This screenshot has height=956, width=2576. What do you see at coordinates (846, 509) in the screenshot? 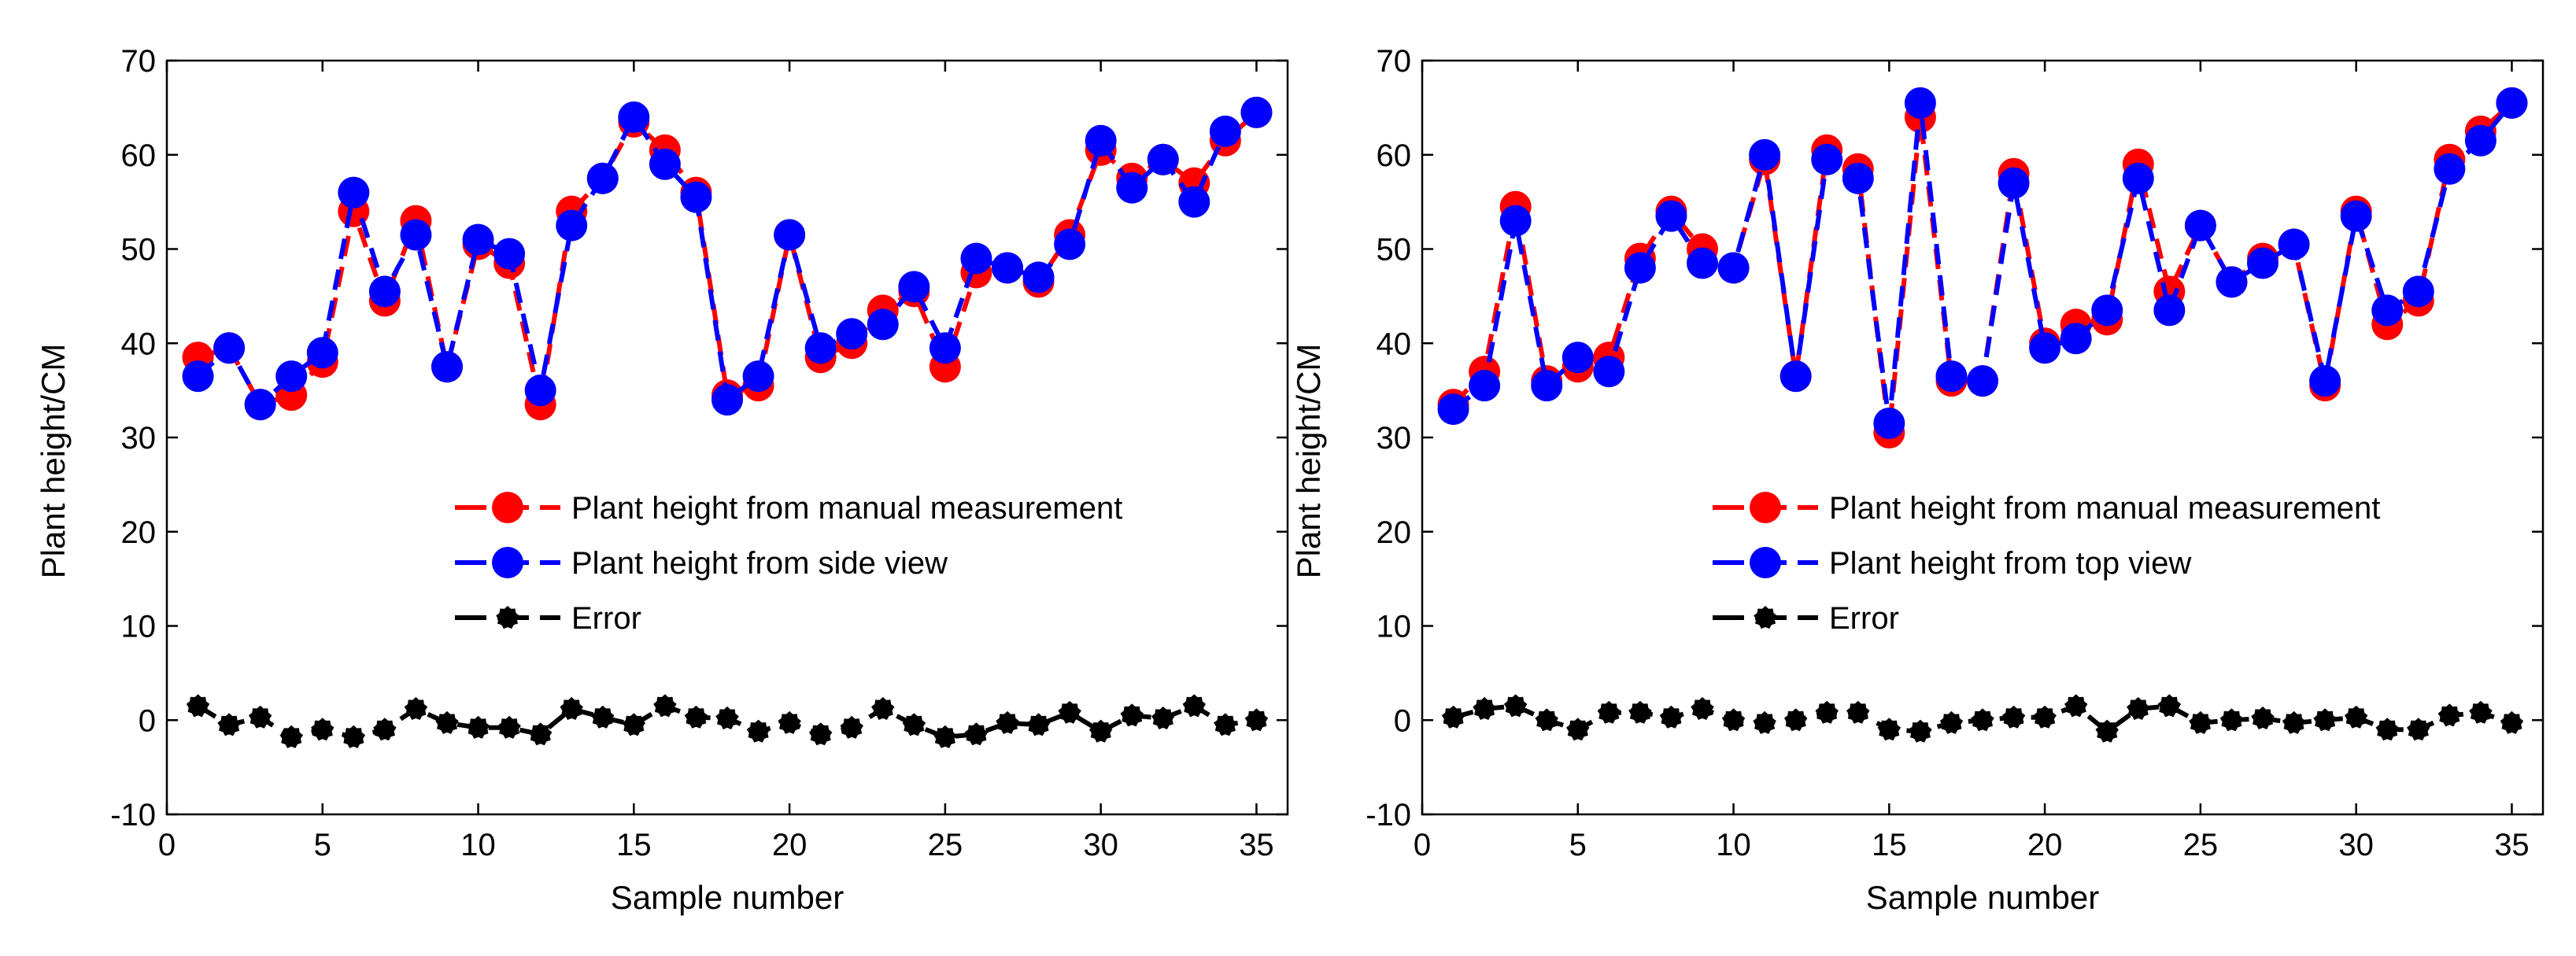
I see `legend-label: Plant height from manual measurement` at bounding box center [846, 509].